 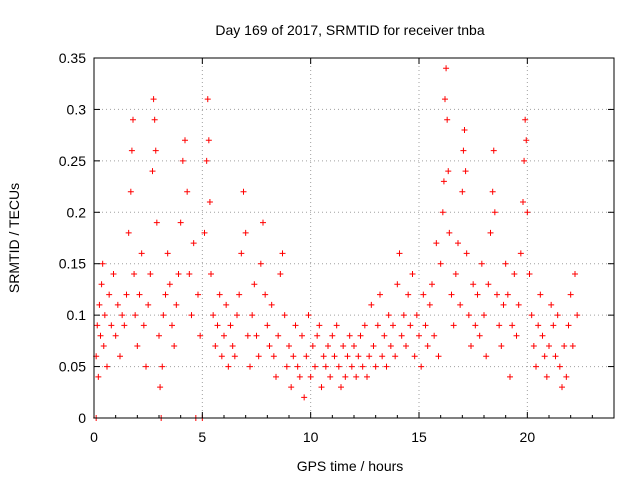 What do you see at coordinates (82, 418) in the screenshot?
I see `y-tick-label: 0` at bounding box center [82, 418].